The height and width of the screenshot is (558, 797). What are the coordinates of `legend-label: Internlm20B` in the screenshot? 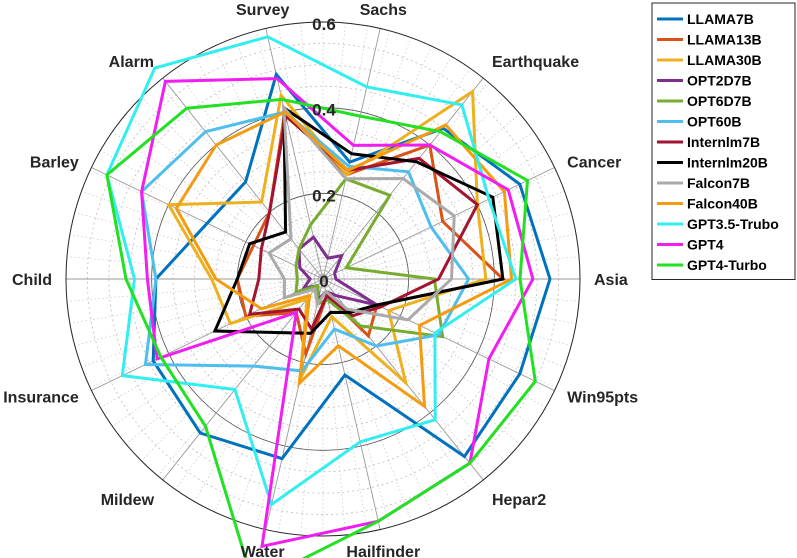 It's located at (727, 163).